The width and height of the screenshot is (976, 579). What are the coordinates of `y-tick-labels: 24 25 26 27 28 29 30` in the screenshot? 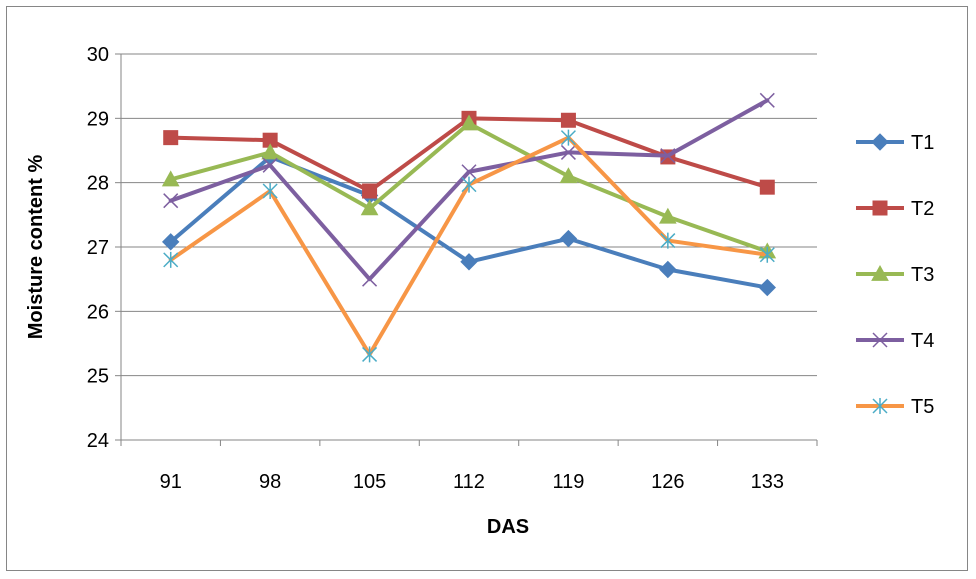 It's located at (98, 248).